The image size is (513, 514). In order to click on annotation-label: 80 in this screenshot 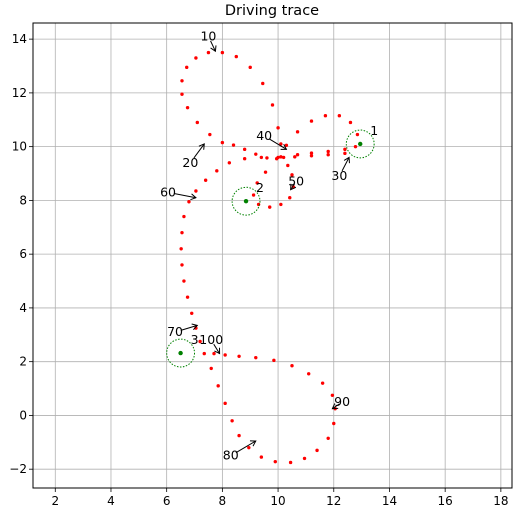, I will do `click(231, 455)`.